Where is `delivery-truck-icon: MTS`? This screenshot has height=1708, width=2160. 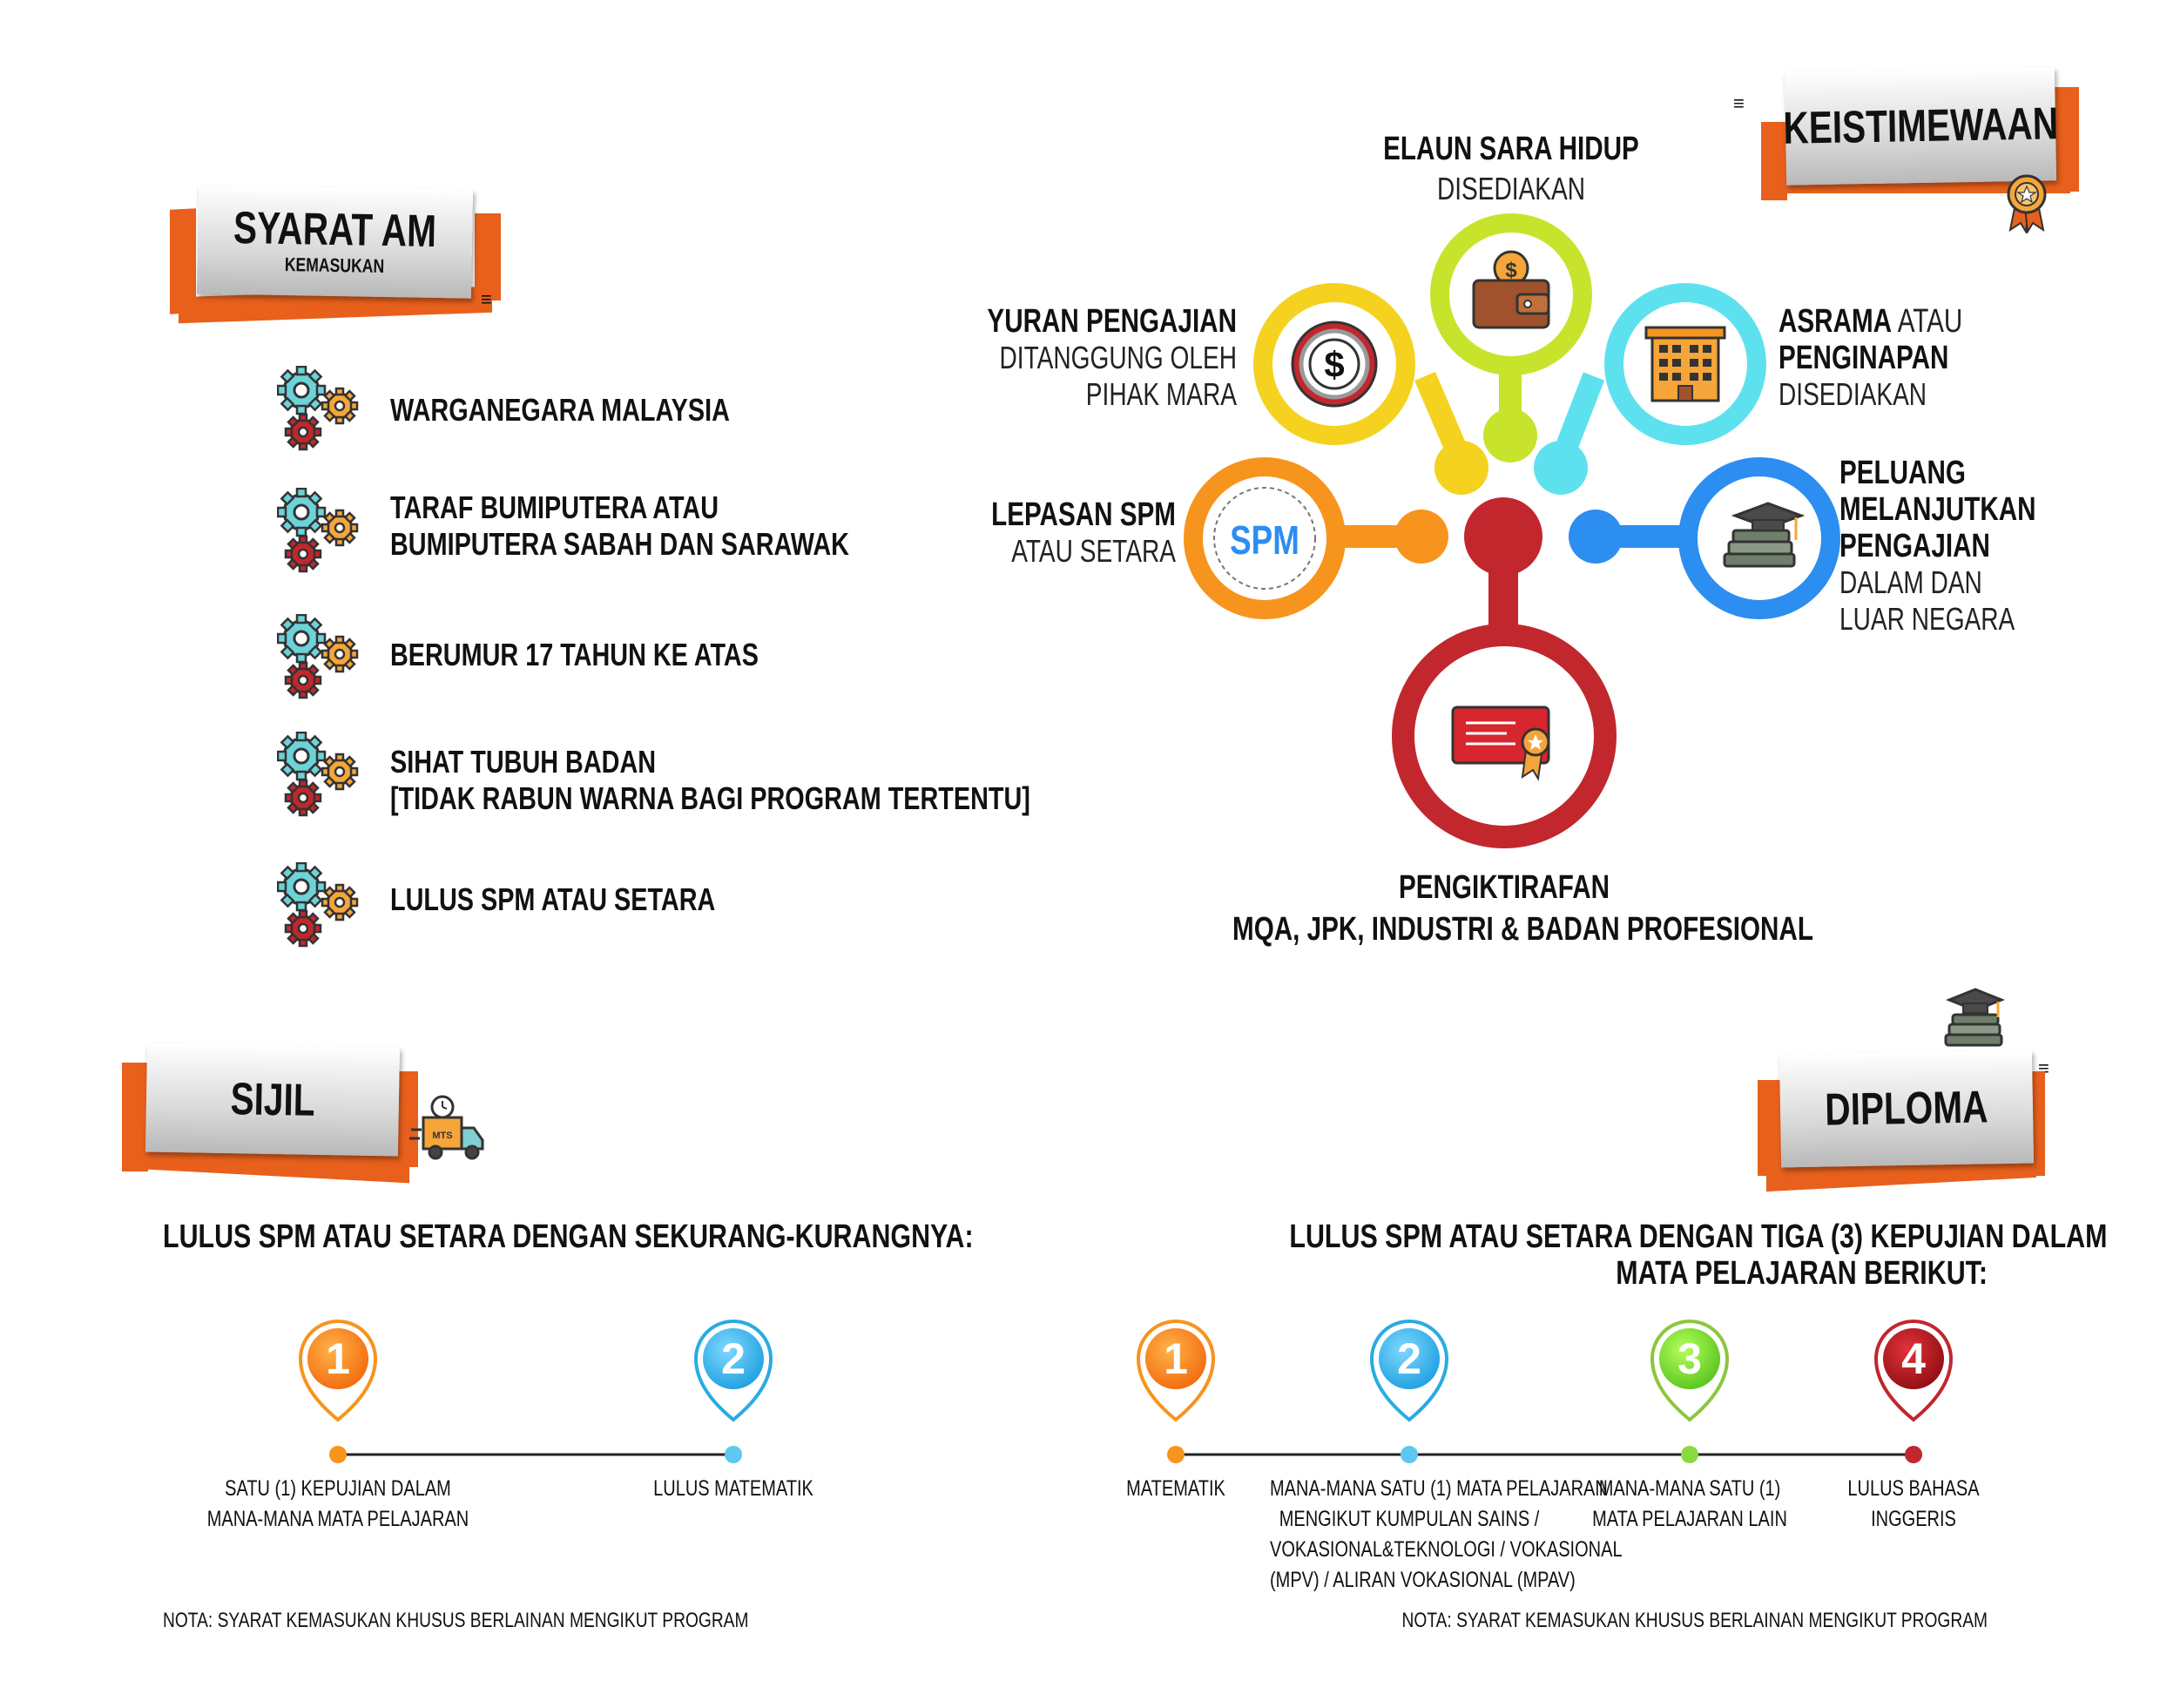
delivery-truck-icon: MTS is located at coordinates (446, 1127).